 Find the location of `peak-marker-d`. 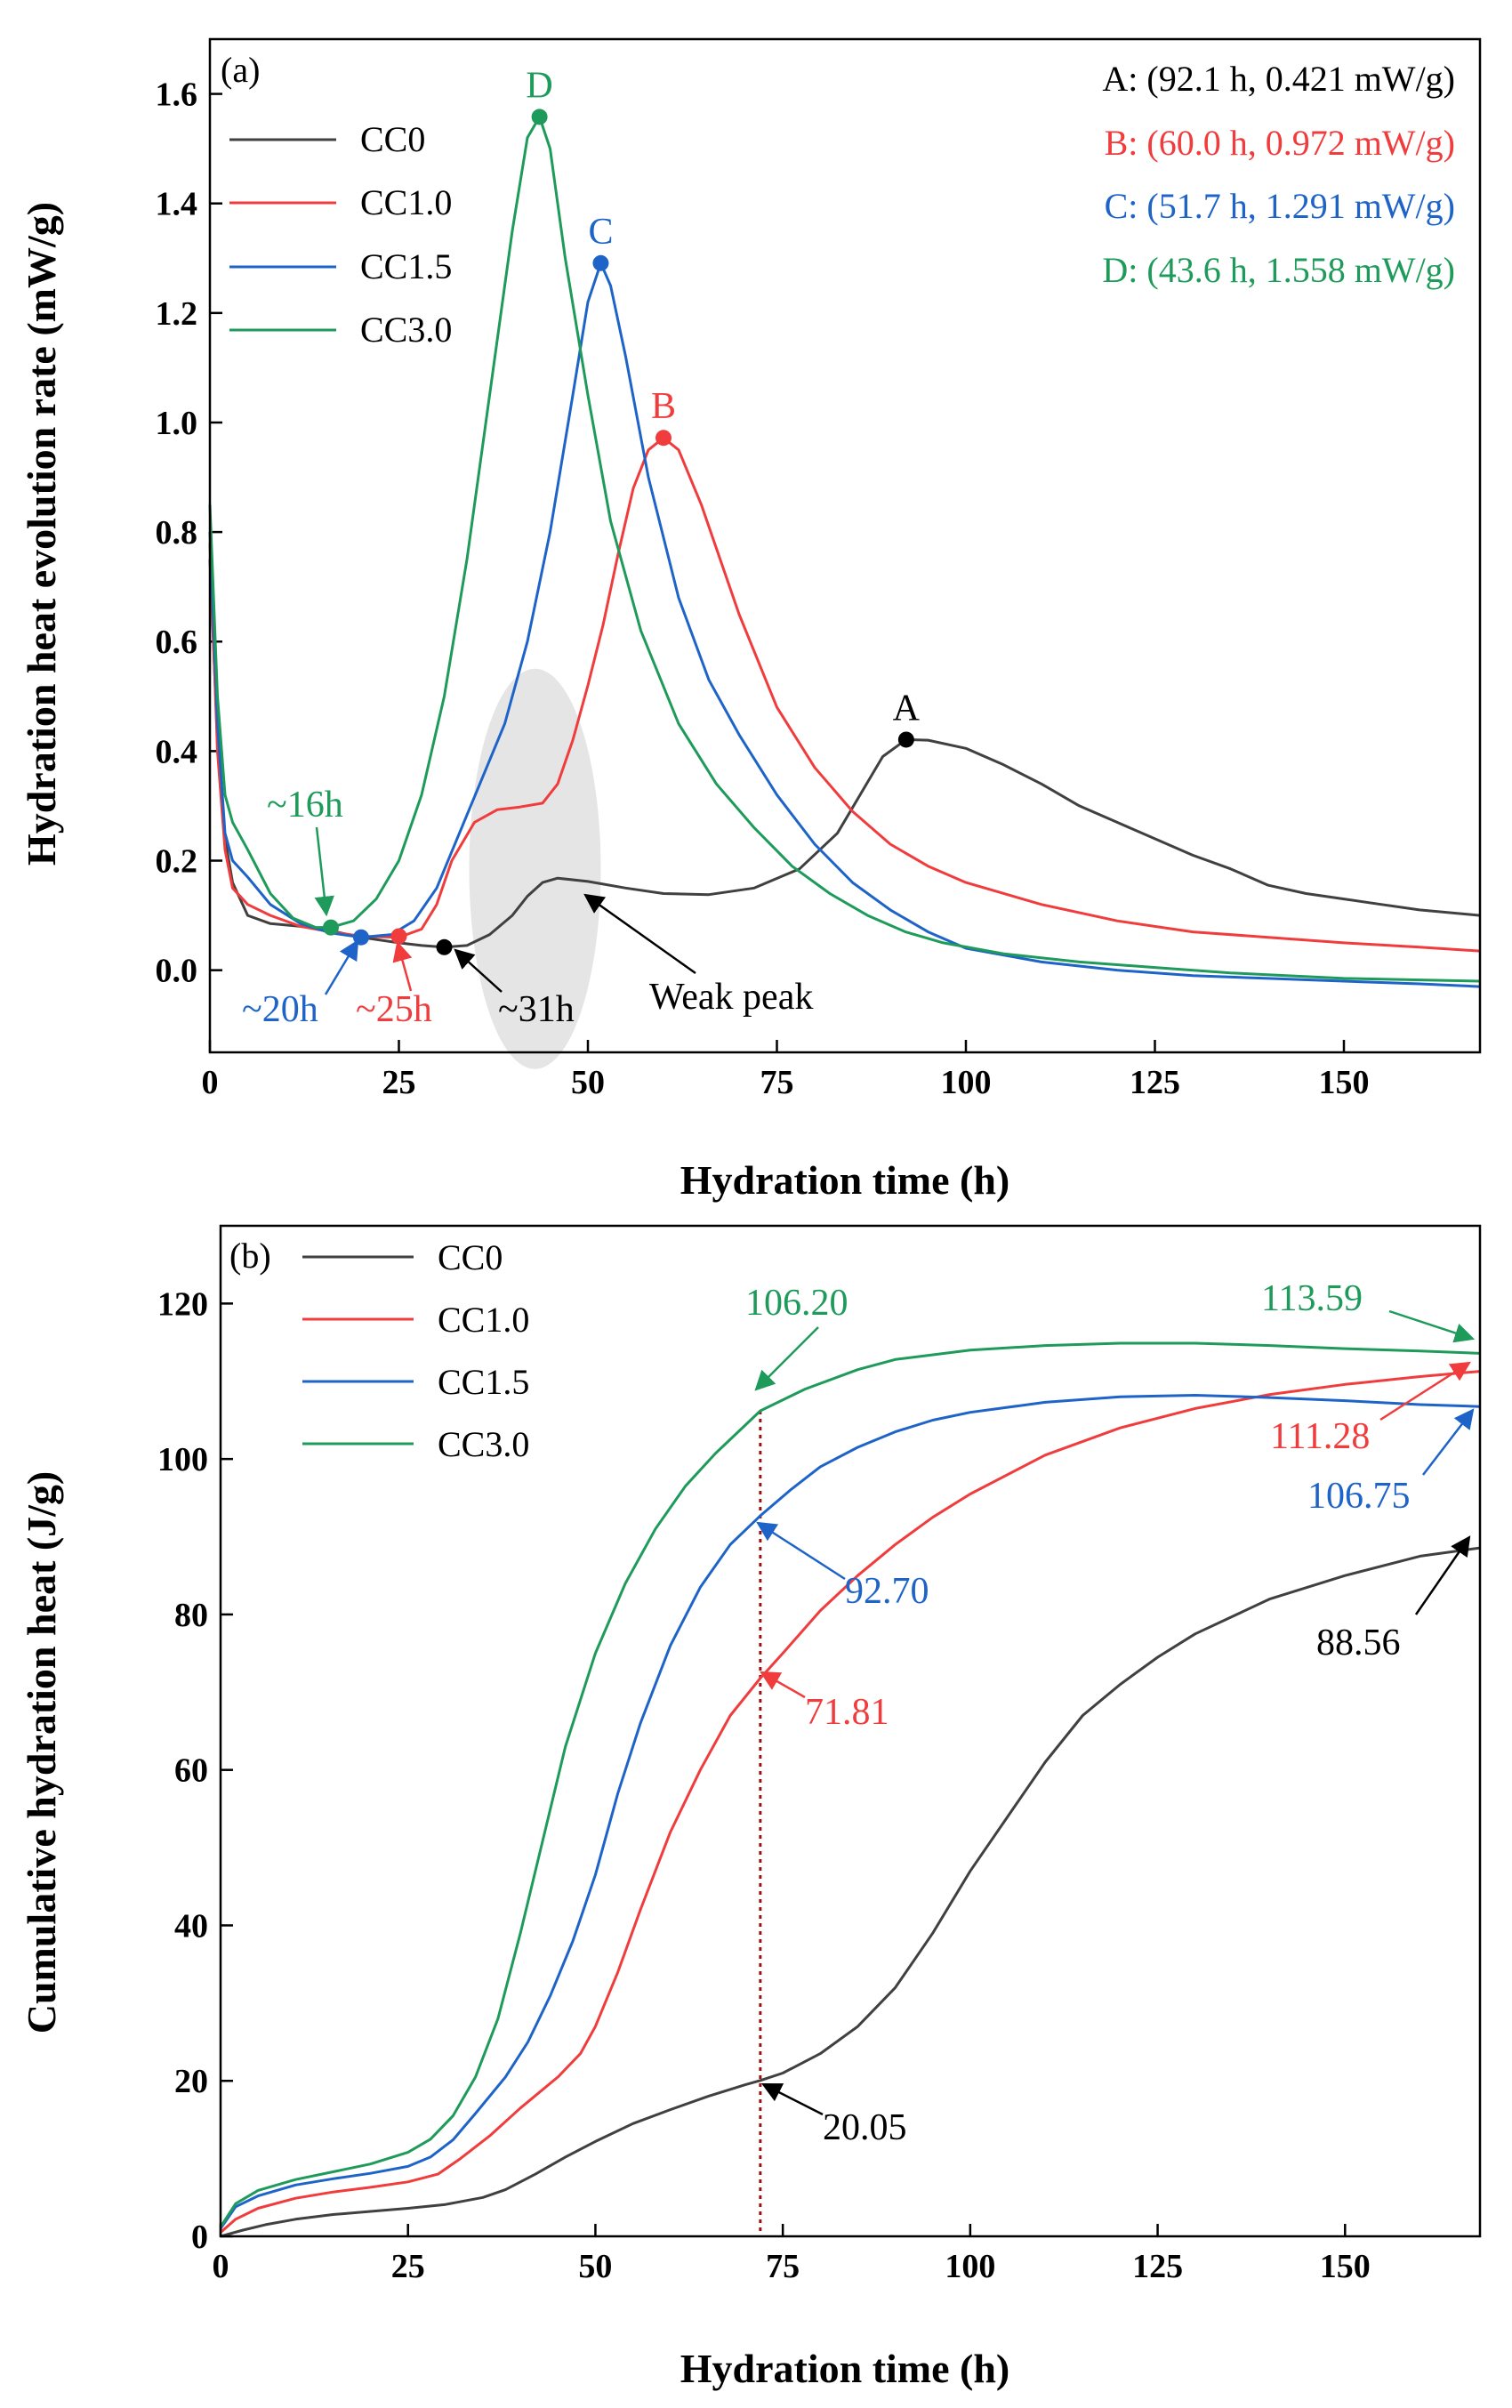

peak-marker-d is located at coordinates (540, 117).